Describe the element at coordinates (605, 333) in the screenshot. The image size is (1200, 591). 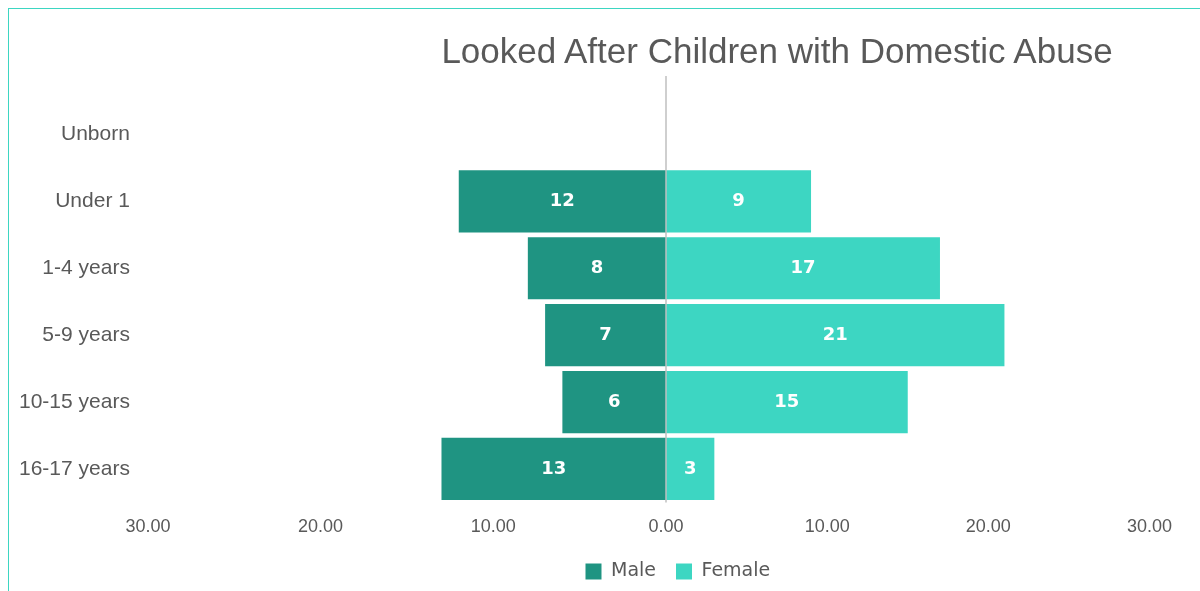
I see `data-label: 7` at that location.